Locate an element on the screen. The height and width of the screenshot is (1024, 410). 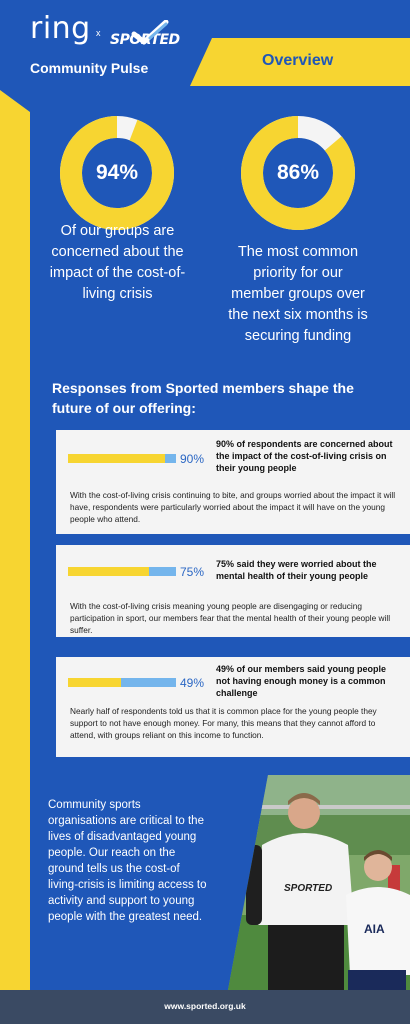
footer-url: www.sported.org.uk is located at coordinates (205, 1006).